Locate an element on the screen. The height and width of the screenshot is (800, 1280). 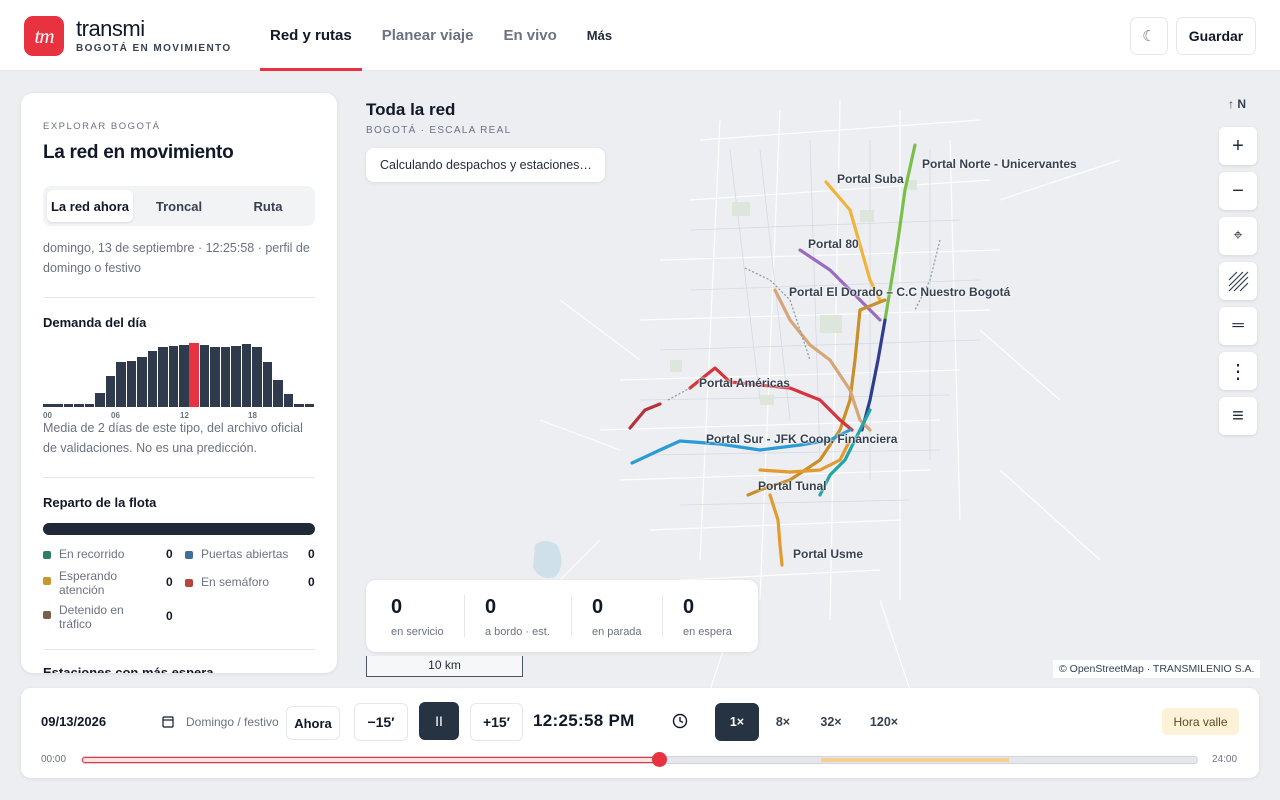
timeline-slider is located at coordinates (639, 759).